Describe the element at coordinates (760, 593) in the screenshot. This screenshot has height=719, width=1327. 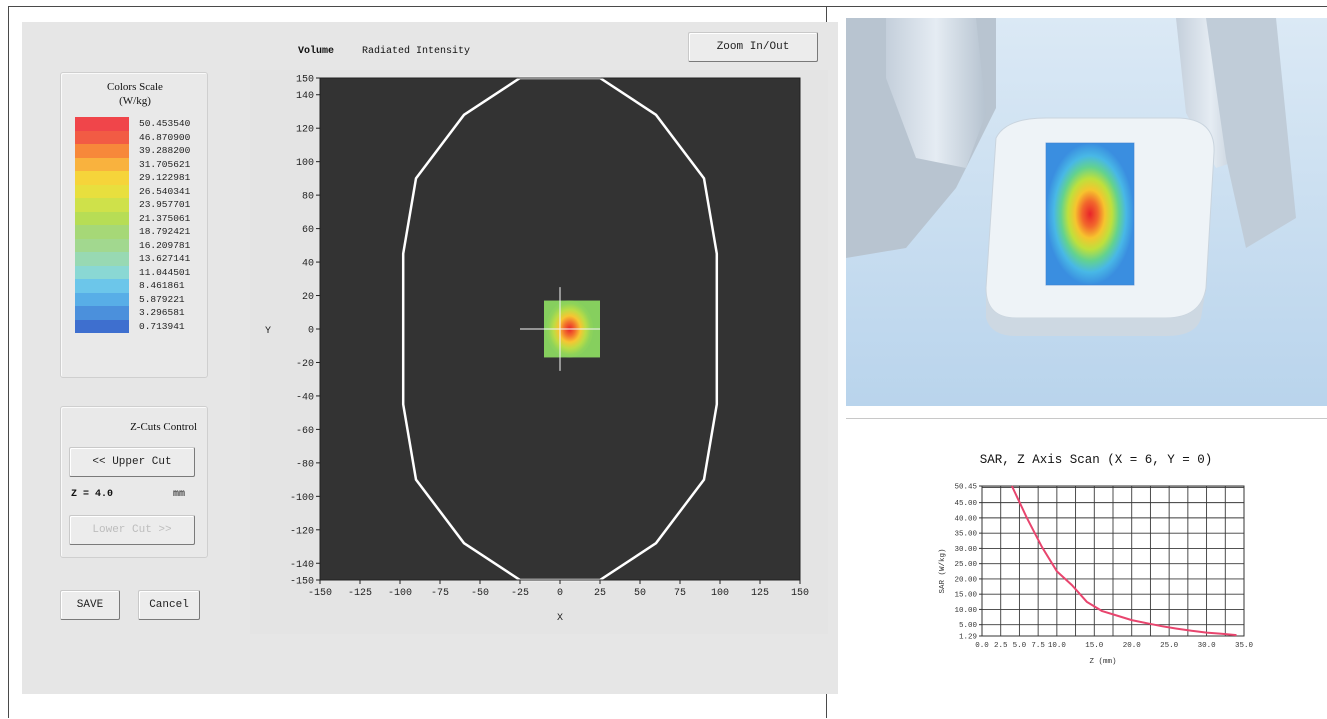
I see `x-tick-label: 125` at that location.